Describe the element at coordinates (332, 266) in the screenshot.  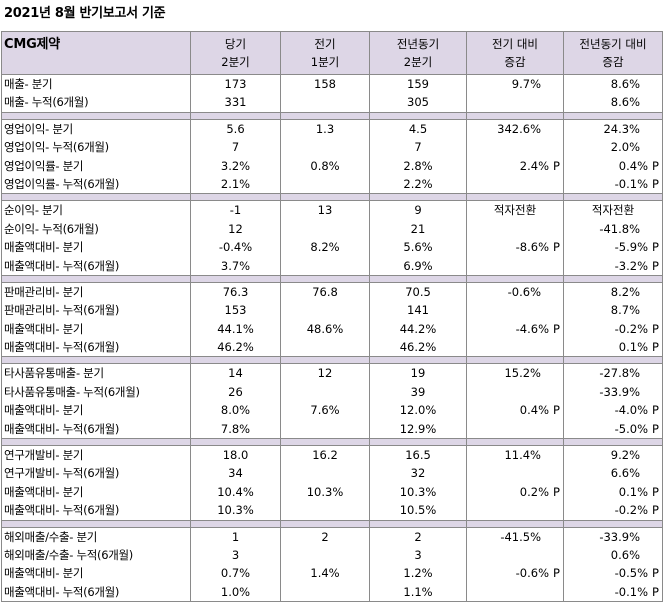
I see `table-row: 매출액대비- 누적(6개월) 3.7% 6.9% -3.2% P` at that location.